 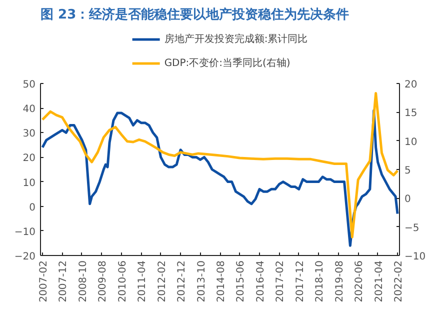 What do you see at coordinates (221, 281) in the screenshot?
I see `x-tick-label: 2014-08` at bounding box center [221, 281].